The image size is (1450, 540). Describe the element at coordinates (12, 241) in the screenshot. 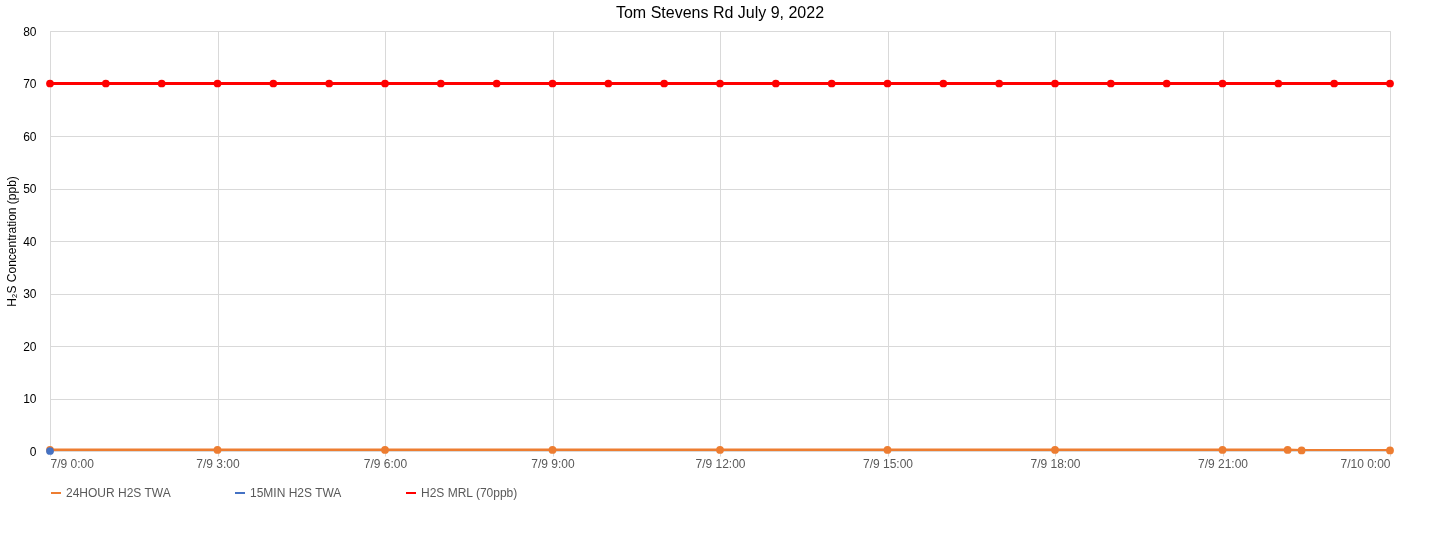

I see `y-axis-title: H₂S Concentration (ppb)` at that location.